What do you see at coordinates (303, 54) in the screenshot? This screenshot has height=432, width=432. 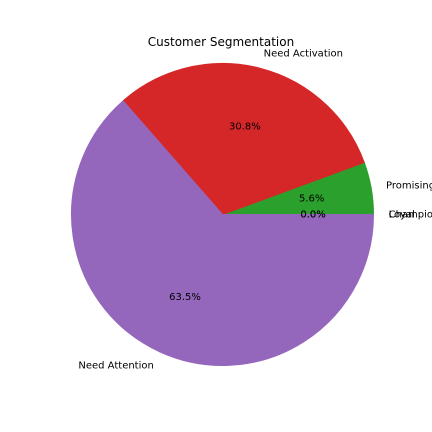 I see `slice-label-need-activation: Need Activation` at bounding box center [303, 54].